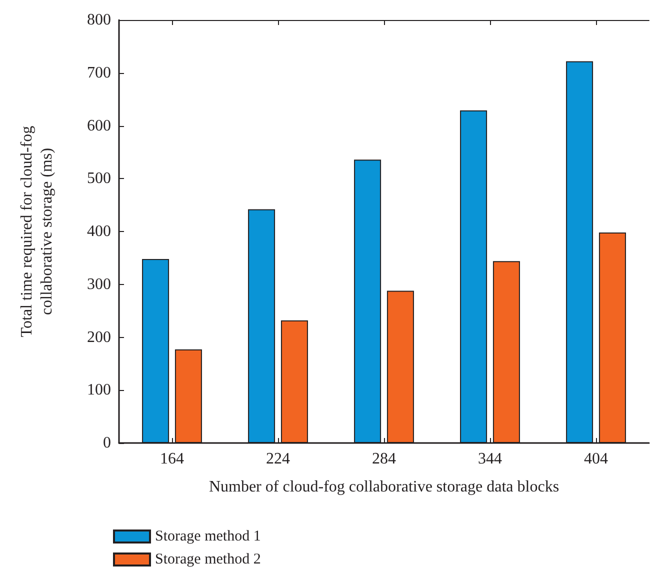 The height and width of the screenshot is (584, 659). I want to click on y-tick-label: 600, so click(99, 125).